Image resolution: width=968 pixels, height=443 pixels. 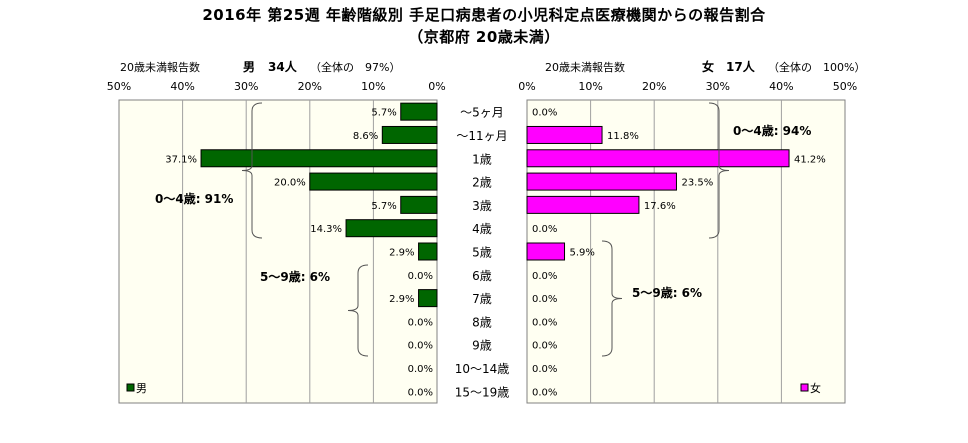 I want to click on male-legend-swatch, so click(x=130, y=387).